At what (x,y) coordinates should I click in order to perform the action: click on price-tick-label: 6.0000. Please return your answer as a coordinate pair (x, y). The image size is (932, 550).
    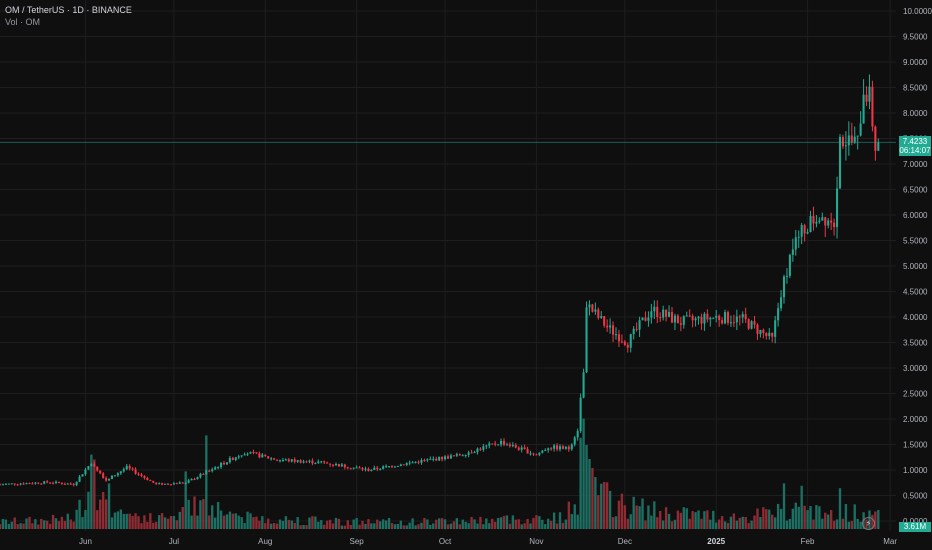
    Looking at the image, I should click on (915, 215).